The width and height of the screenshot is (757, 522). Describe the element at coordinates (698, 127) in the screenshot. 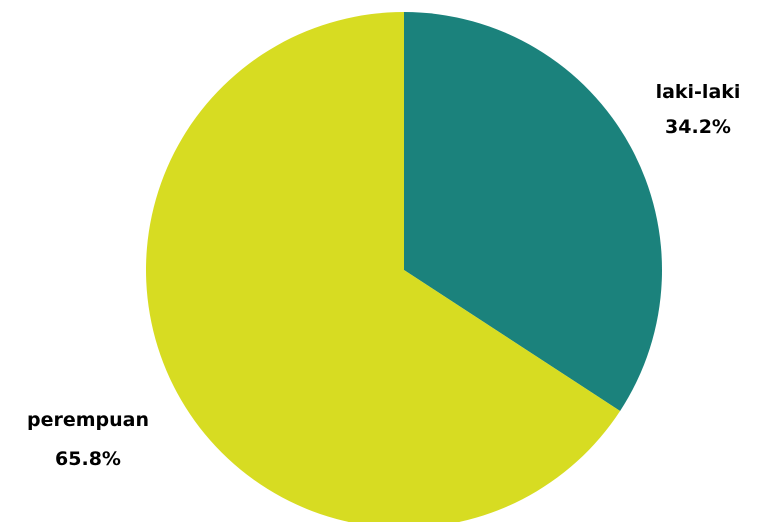

I see `slice-value-laki-laki: 34.2%` at that location.